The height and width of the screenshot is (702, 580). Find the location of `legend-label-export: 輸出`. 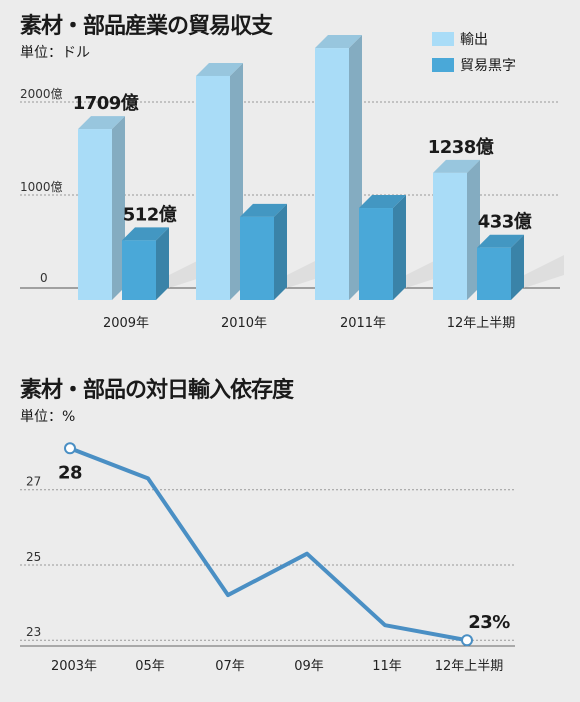

legend-label-export: 輸出 is located at coordinates (474, 40).